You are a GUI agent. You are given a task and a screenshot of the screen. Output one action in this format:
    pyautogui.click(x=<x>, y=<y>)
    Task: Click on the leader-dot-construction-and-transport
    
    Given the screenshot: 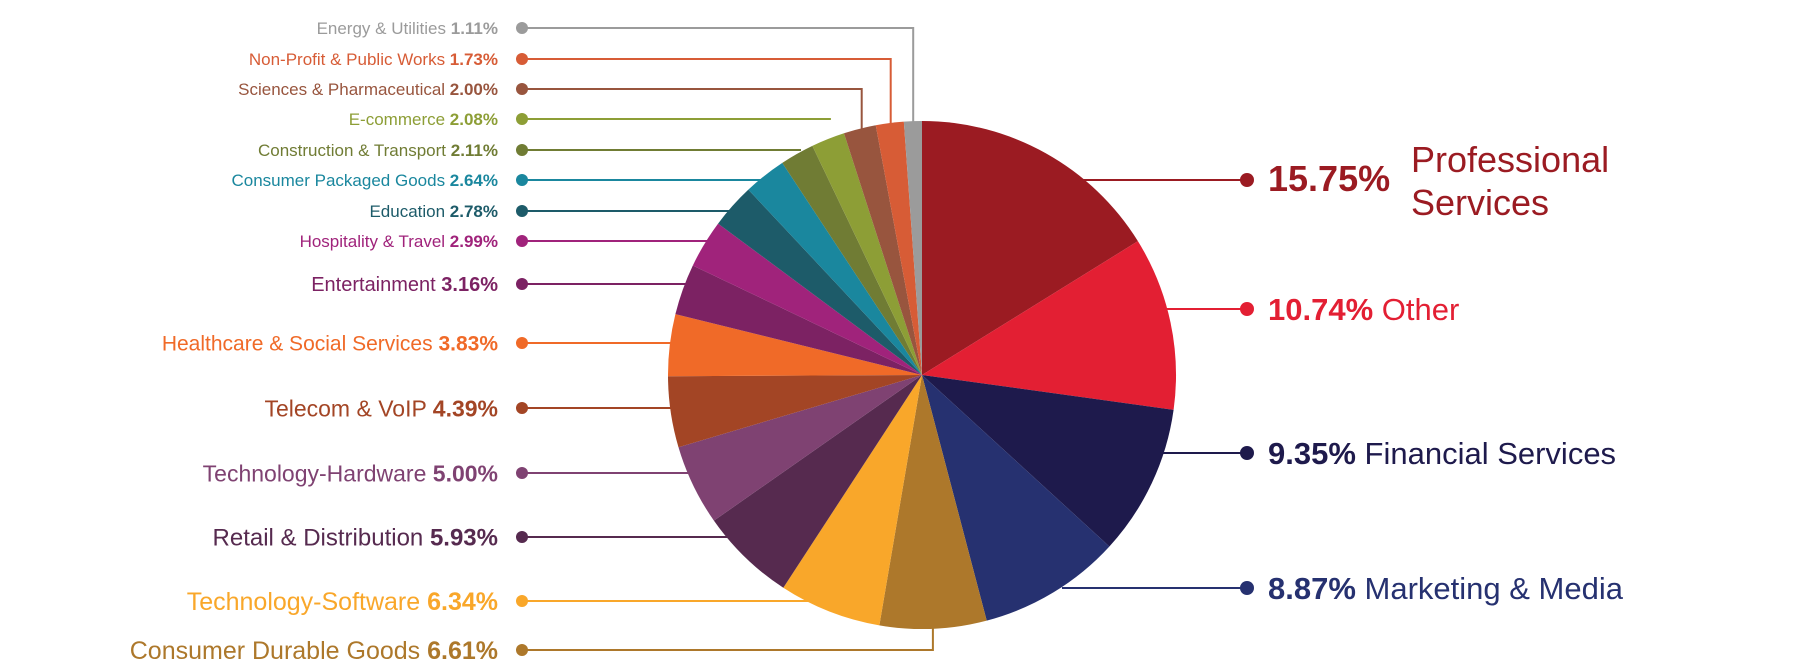 What is the action you would take?
    pyautogui.click(x=522, y=150)
    